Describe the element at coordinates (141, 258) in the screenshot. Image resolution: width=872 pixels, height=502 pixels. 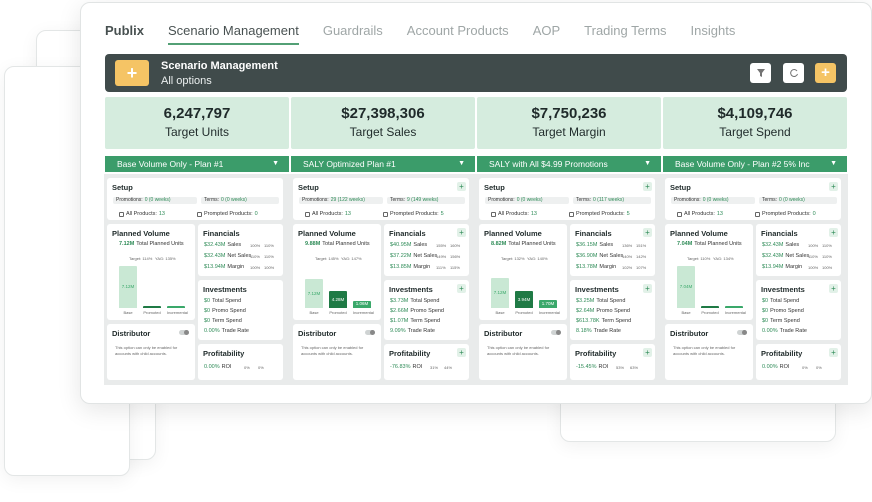
I see `target-pct: Target: 114%` at that location.